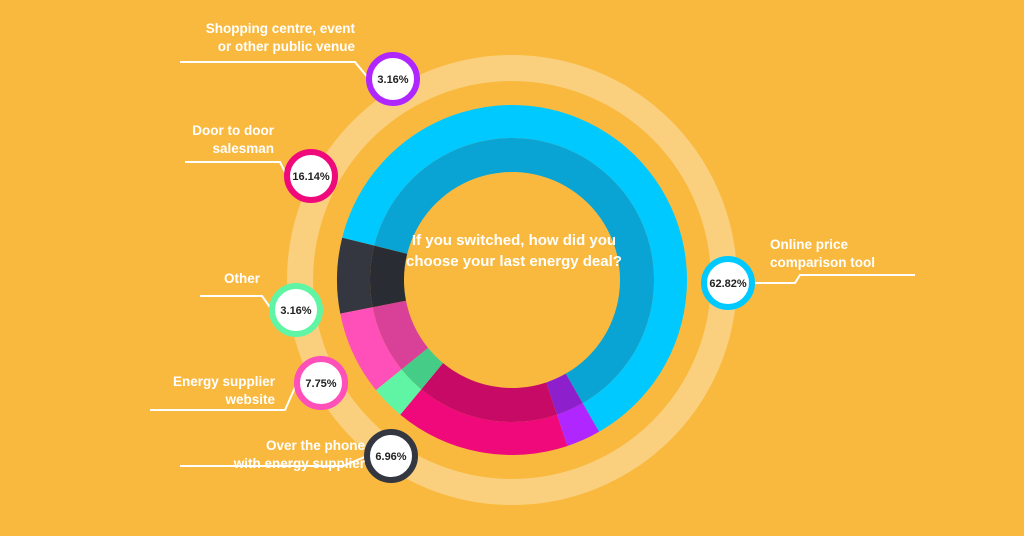  I want to click on category-label-line: with energy supplier, so click(299, 463).